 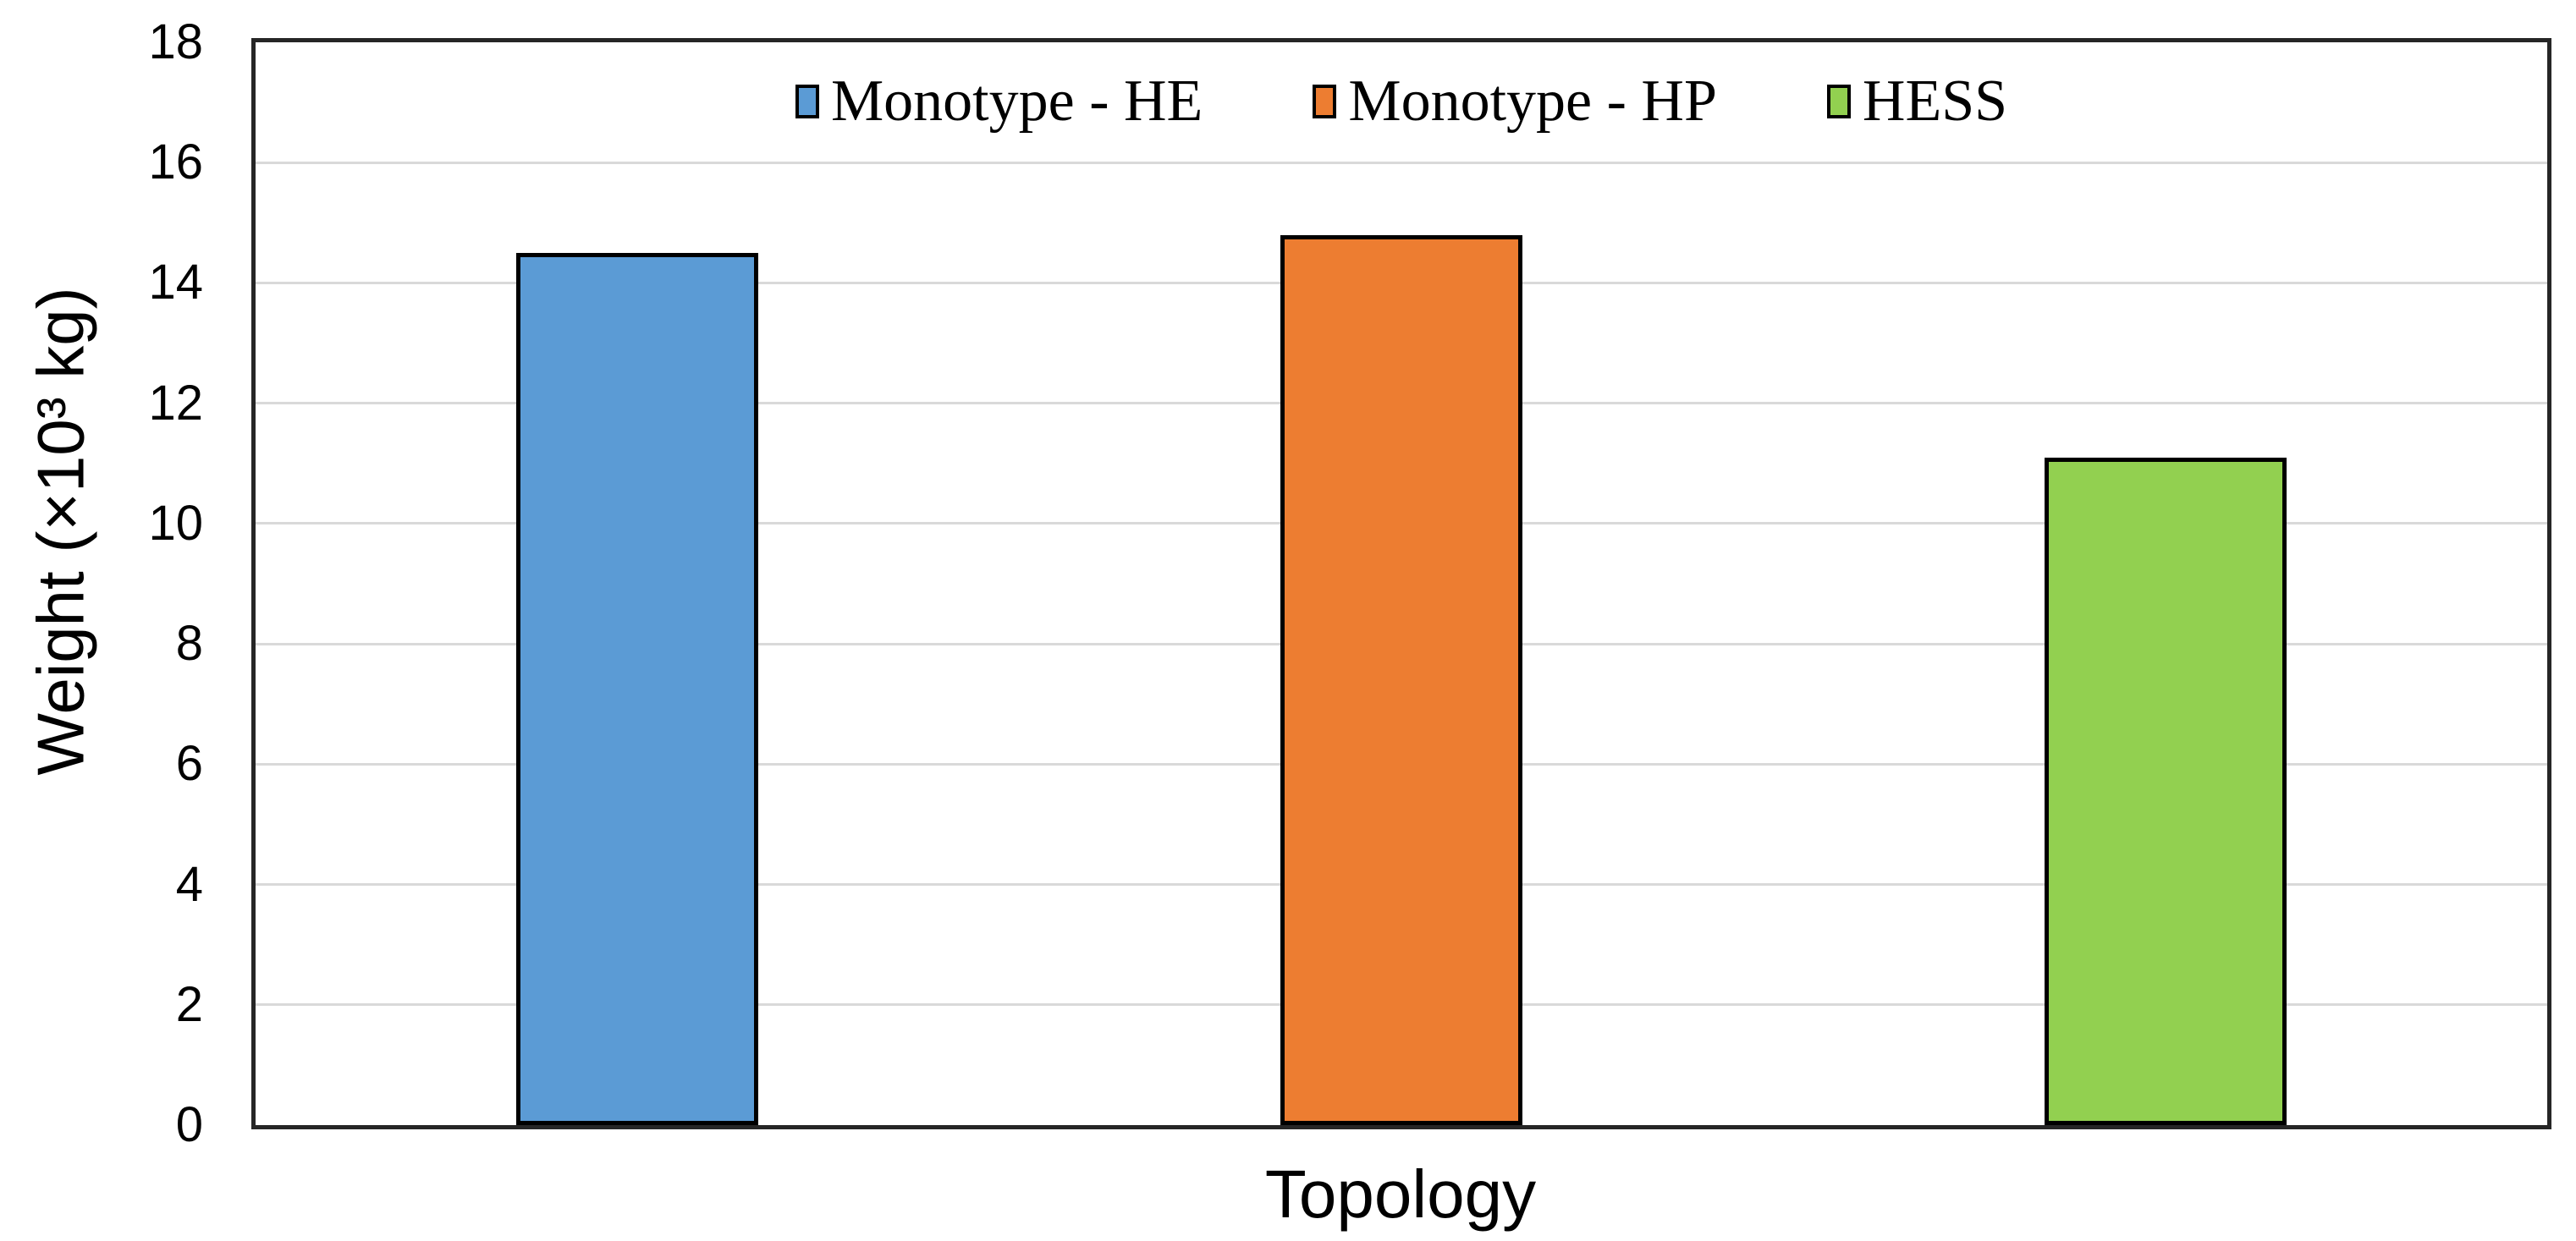 What do you see at coordinates (1838, 102) in the screenshot?
I see `legend-swatch-hess` at bounding box center [1838, 102].